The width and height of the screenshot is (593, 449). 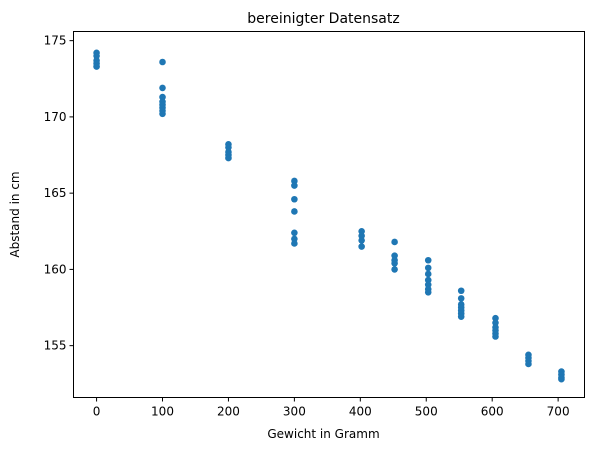 I want to click on chart-title: bereinigter Datensatz, so click(x=323, y=19).